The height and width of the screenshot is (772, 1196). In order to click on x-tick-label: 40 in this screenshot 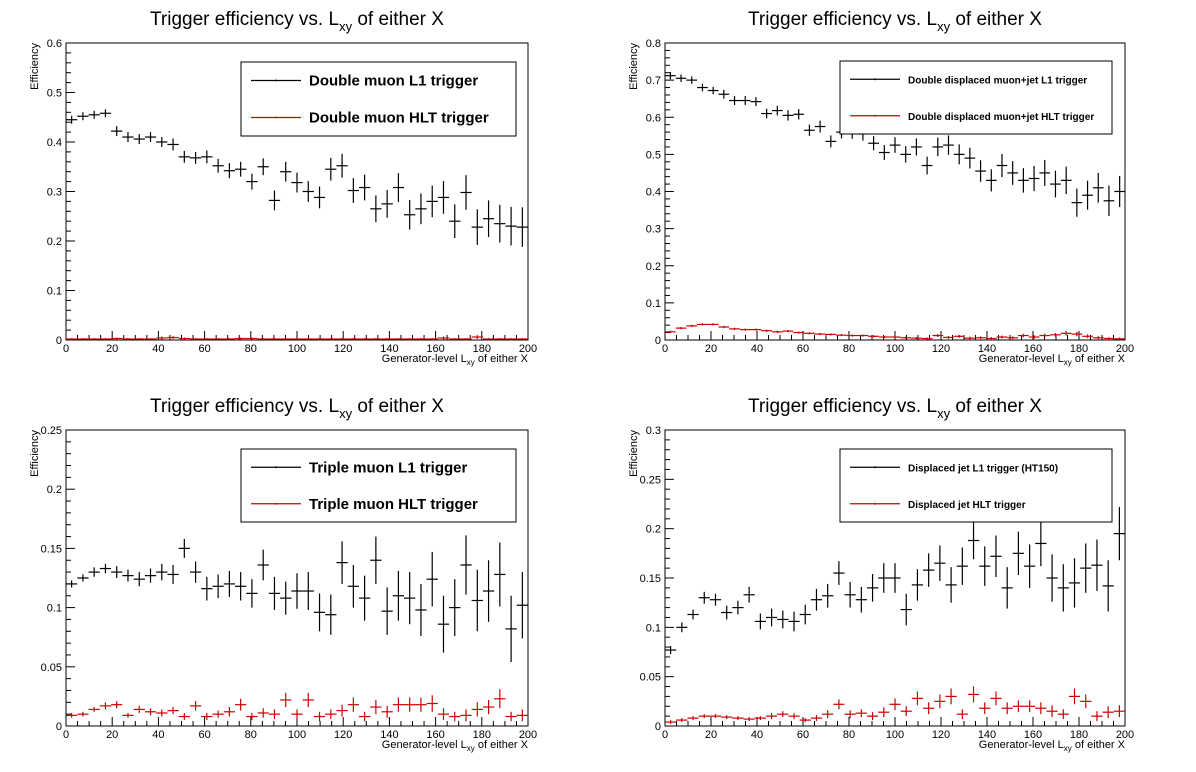, I will do `click(158, 349)`.